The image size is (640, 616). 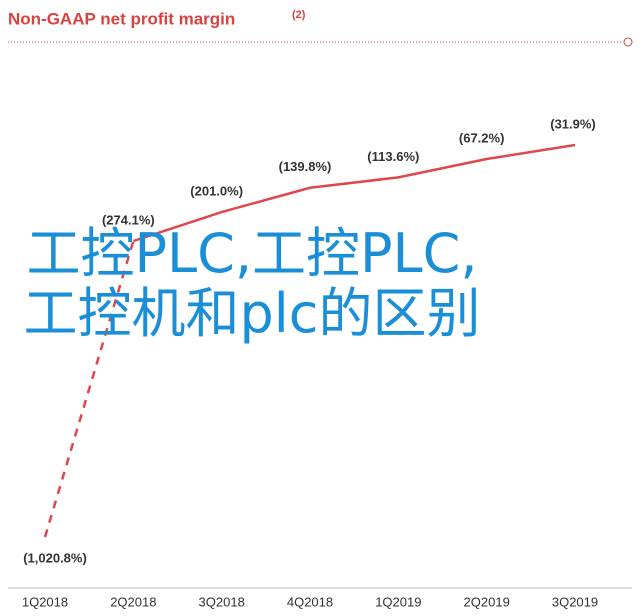 What do you see at coordinates (573, 123) in the screenshot?
I see `data-label: (31.9%)` at bounding box center [573, 123].